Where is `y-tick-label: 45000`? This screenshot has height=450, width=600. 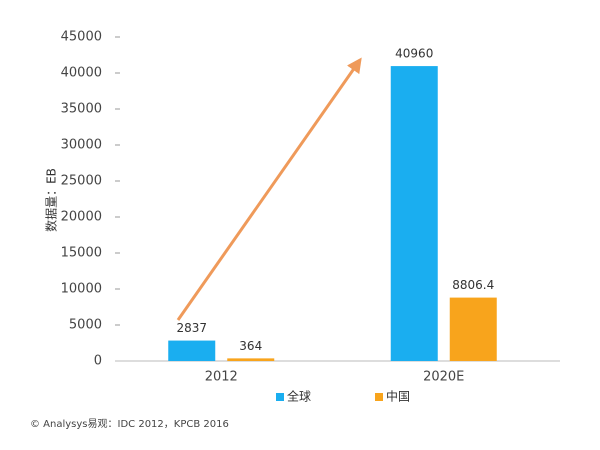 y-tick-label: 45000 is located at coordinates (81, 37).